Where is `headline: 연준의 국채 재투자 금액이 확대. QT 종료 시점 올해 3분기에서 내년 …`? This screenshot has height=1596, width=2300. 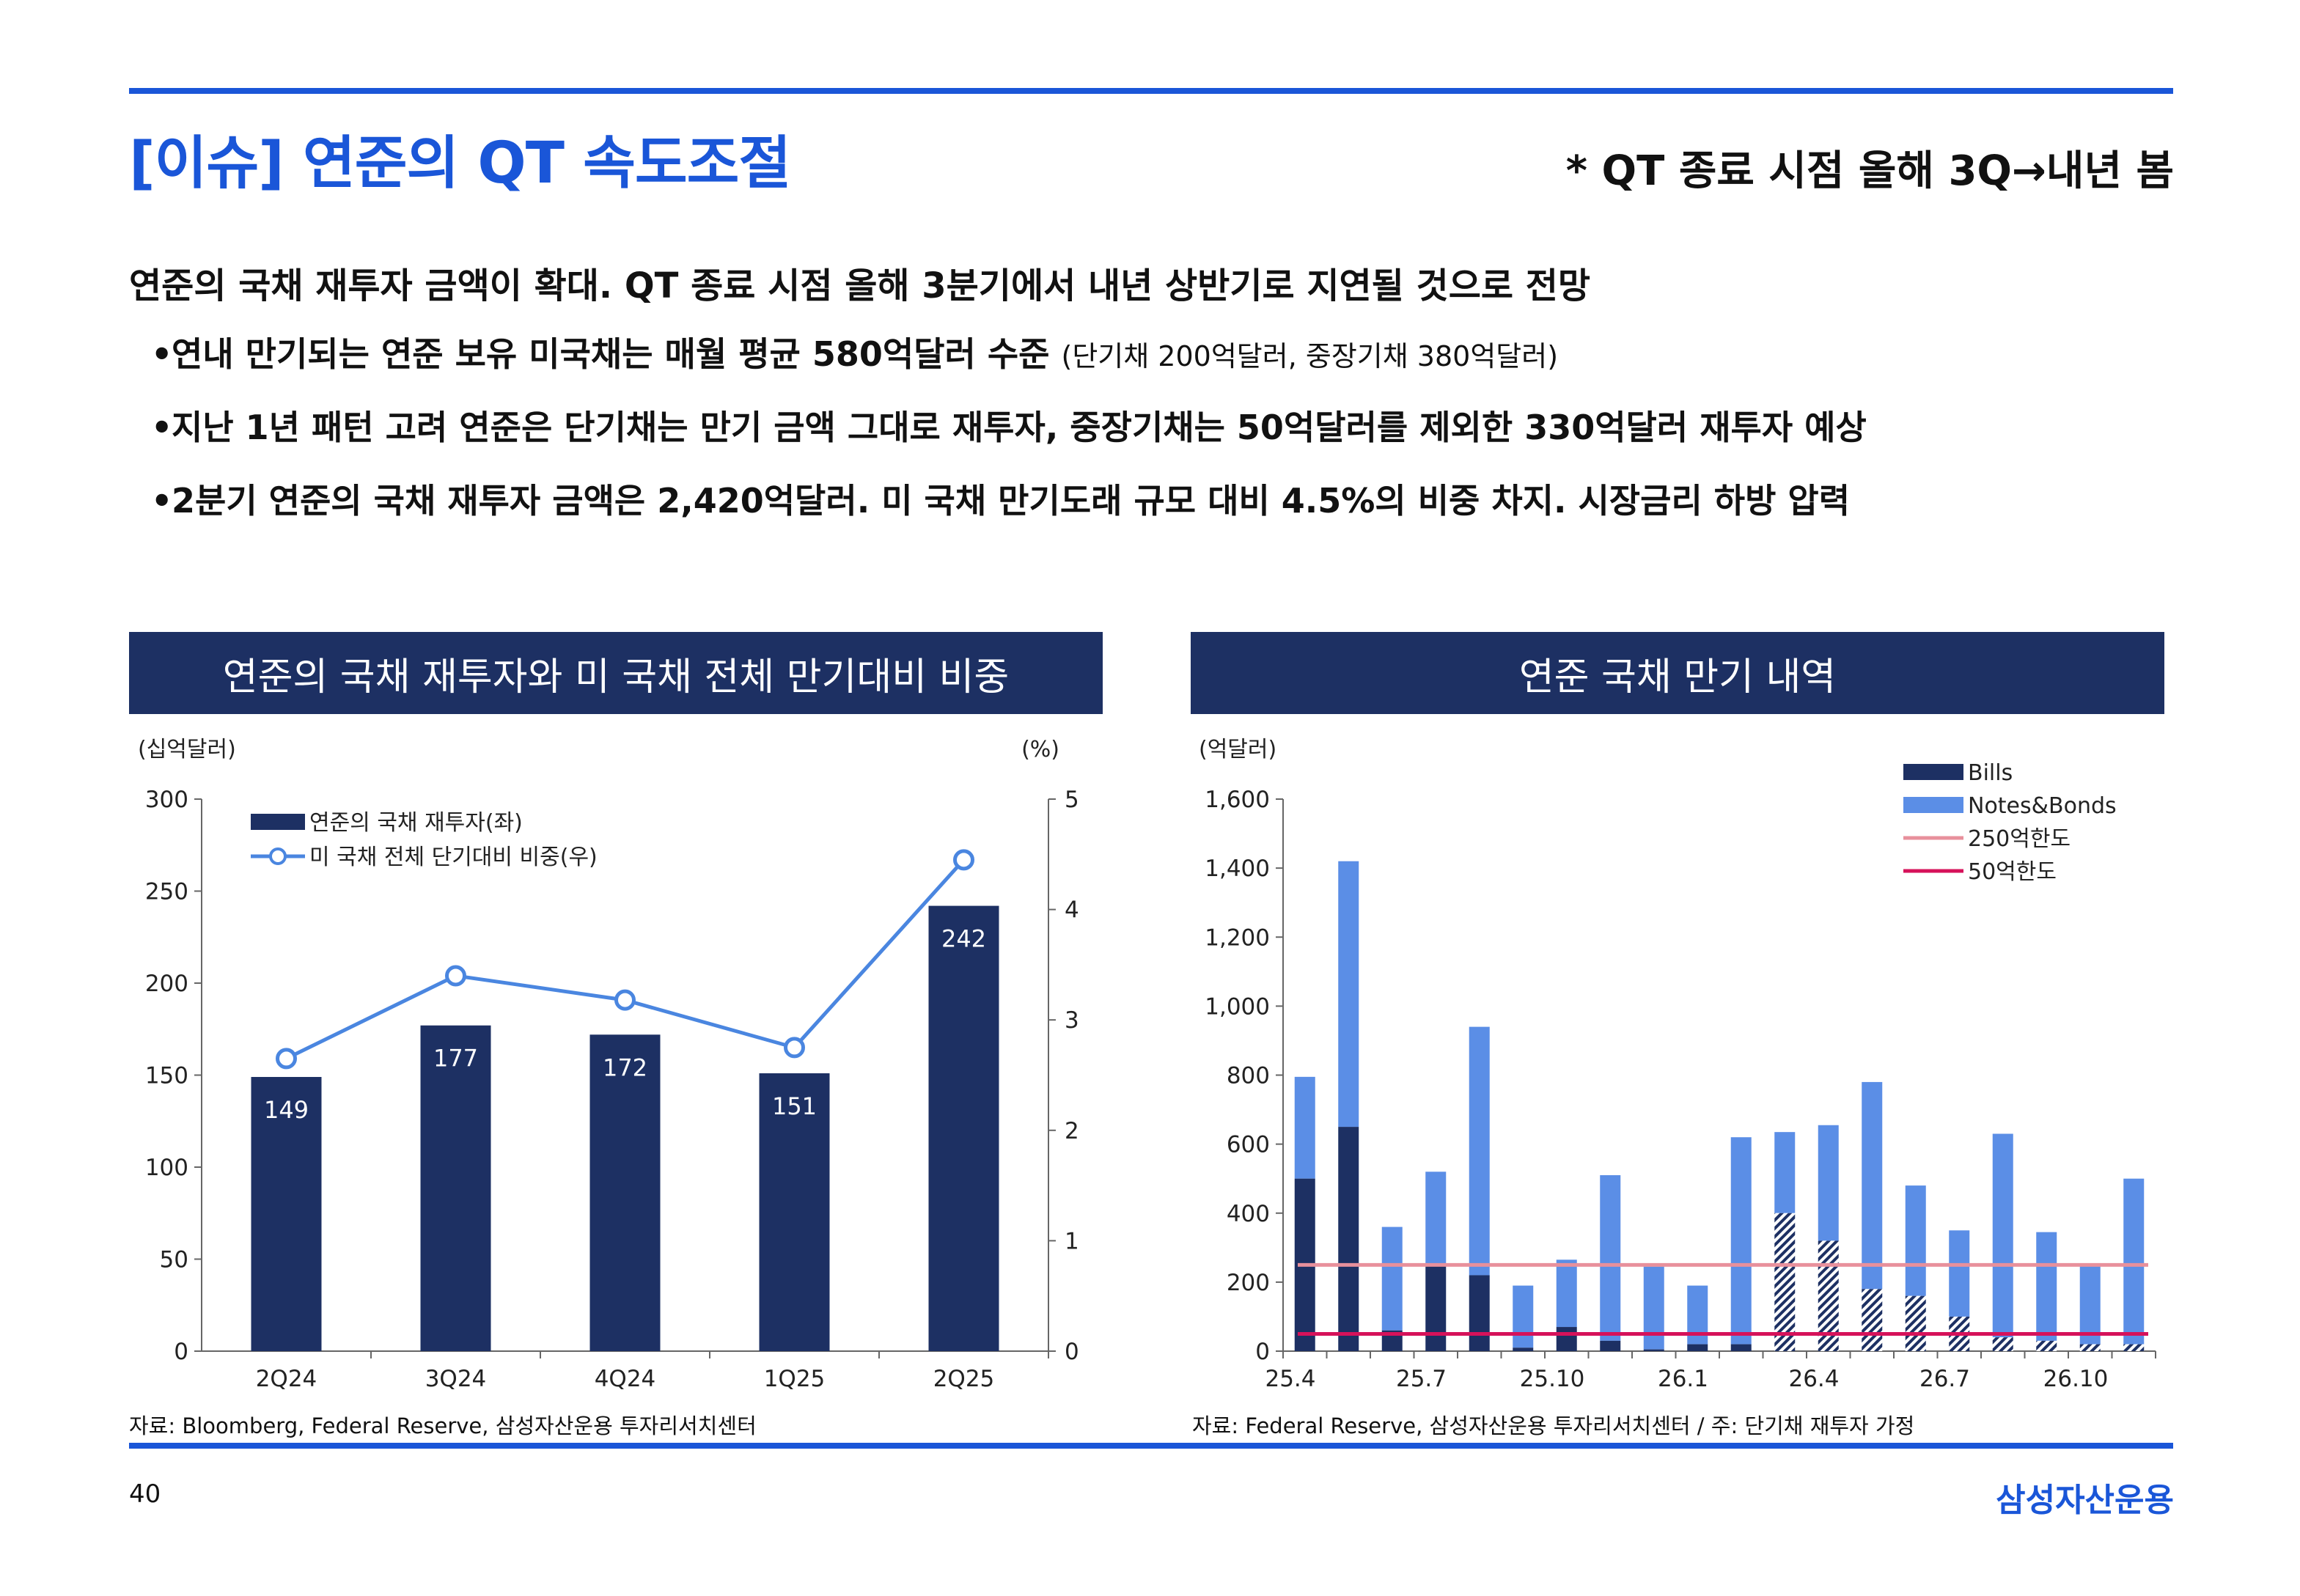
headline: 연준의 국채 재투자 금액이 확대. QT 종료 시점 올해 3분기에서 내년 … is located at coordinates (860, 285).